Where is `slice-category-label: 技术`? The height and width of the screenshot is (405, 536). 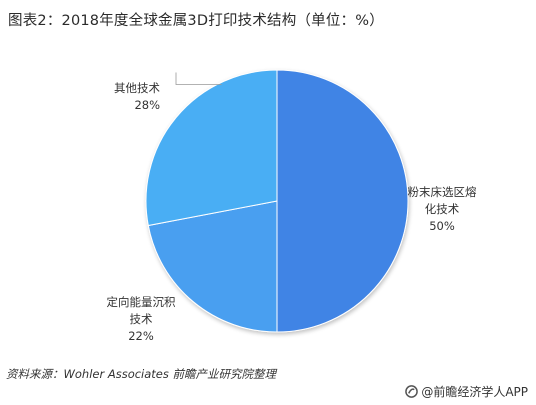
slice-category-label: 技术 is located at coordinates (141, 319).